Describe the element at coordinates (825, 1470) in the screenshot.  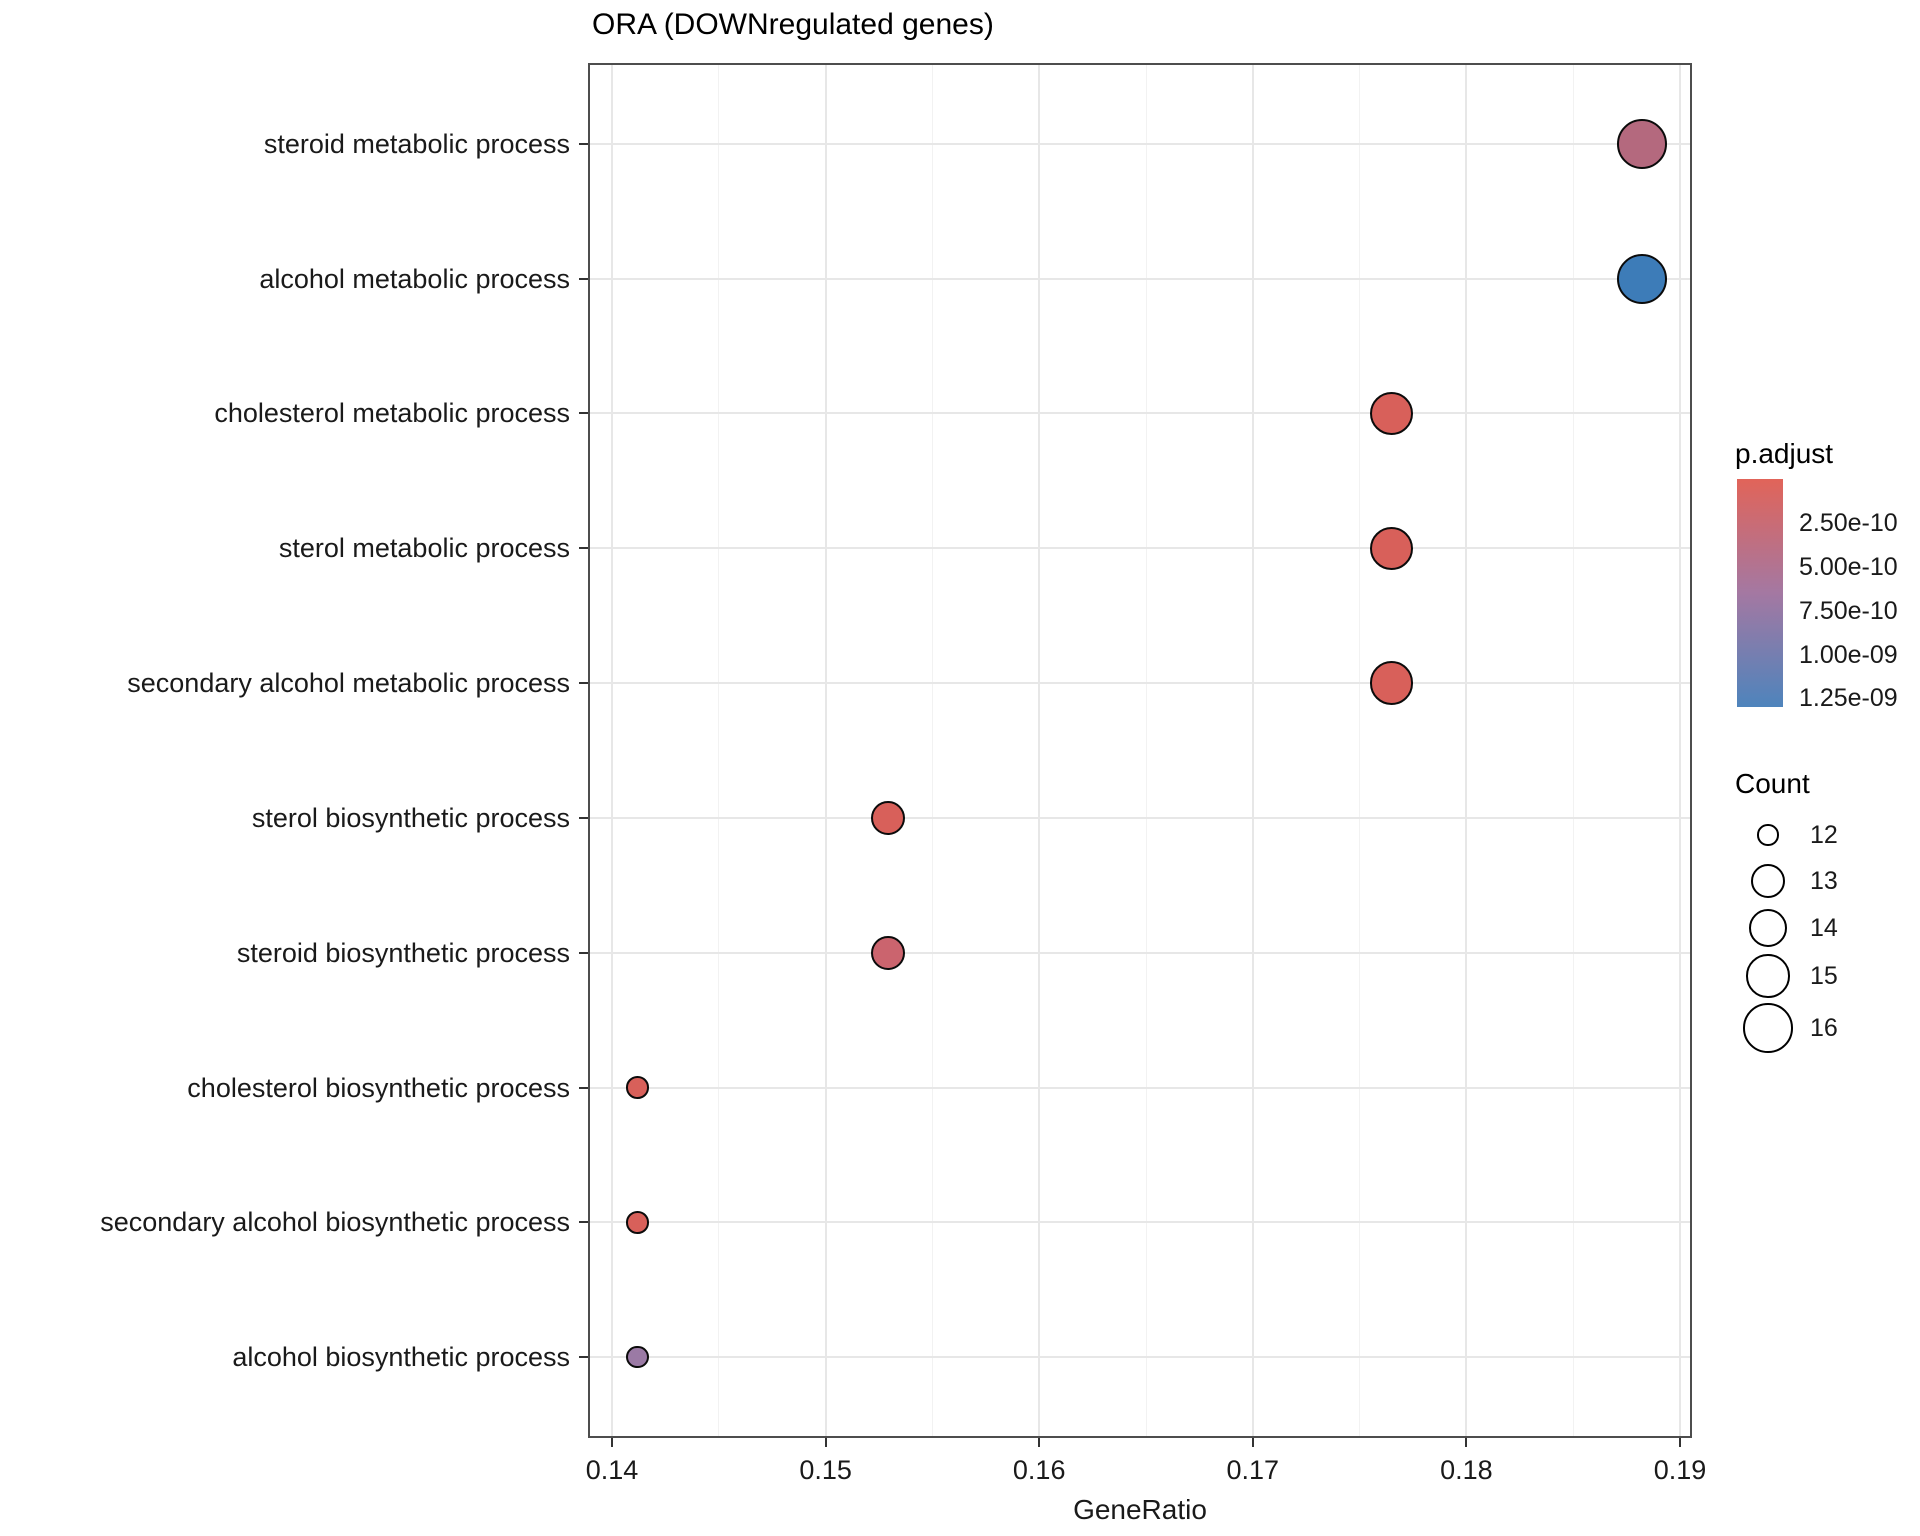
I see `x-tick-label: 0.15` at that location.